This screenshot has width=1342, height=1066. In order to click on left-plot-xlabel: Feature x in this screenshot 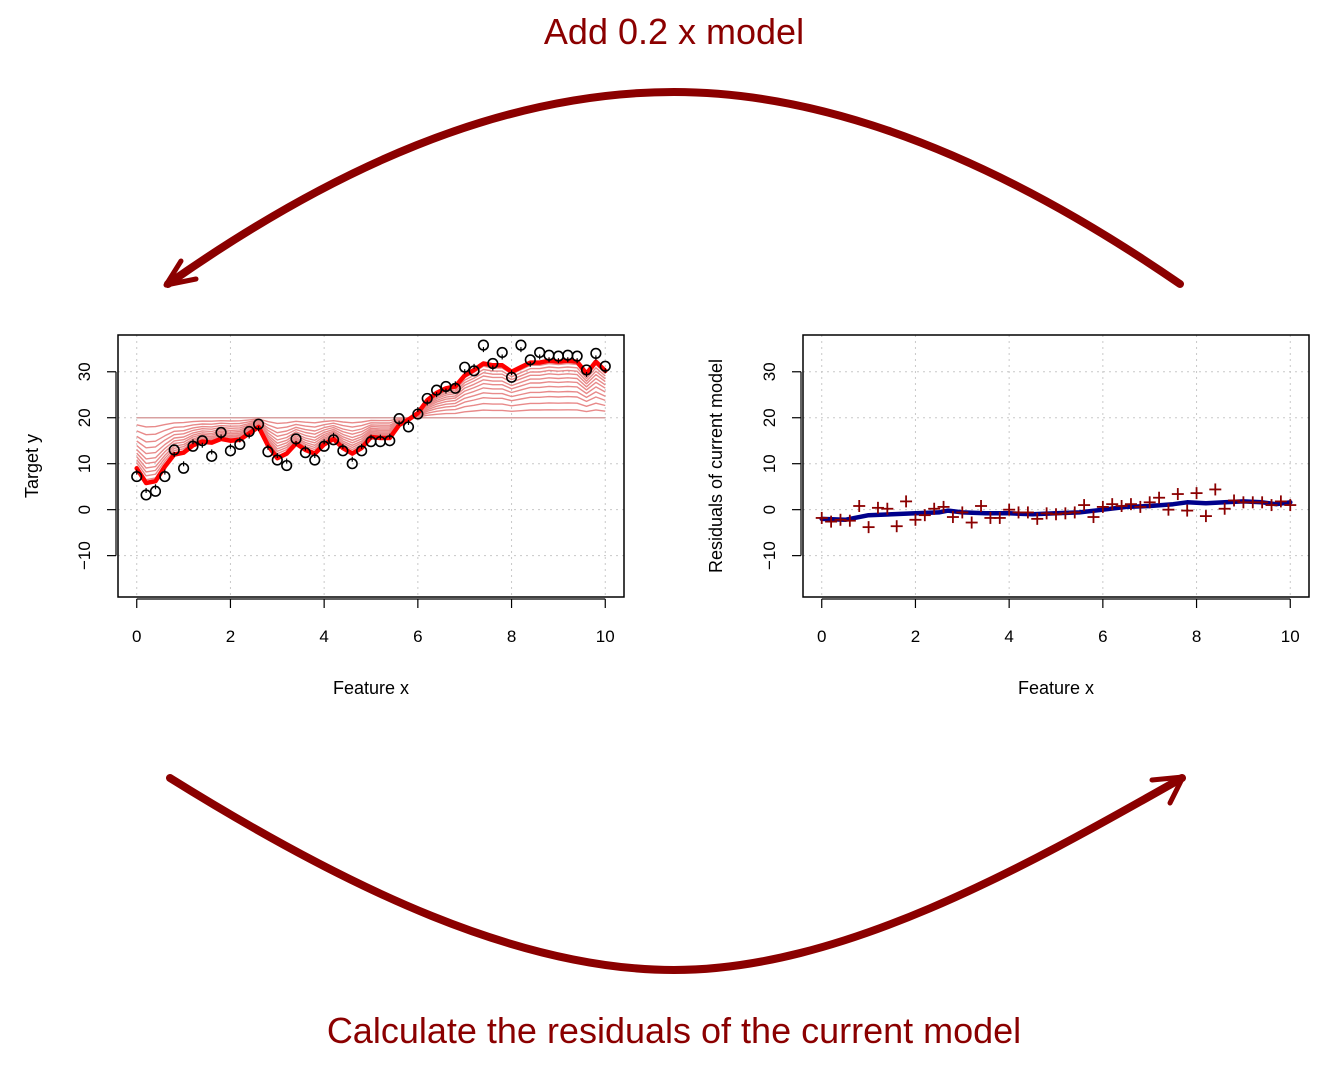, I will do `click(371, 688)`.